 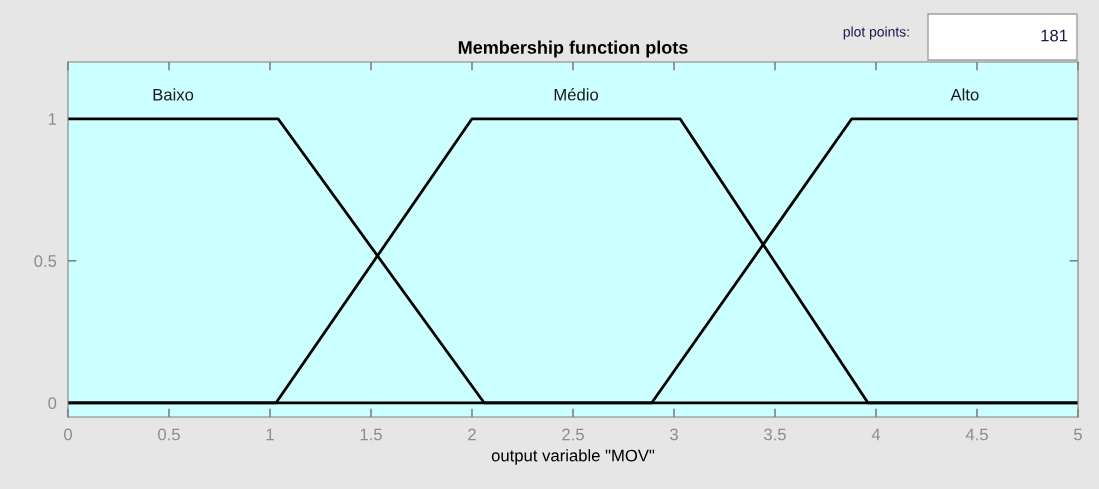 What do you see at coordinates (976, 434) in the screenshot?
I see `x-tick-label: 4.5` at bounding box center [976, 434].